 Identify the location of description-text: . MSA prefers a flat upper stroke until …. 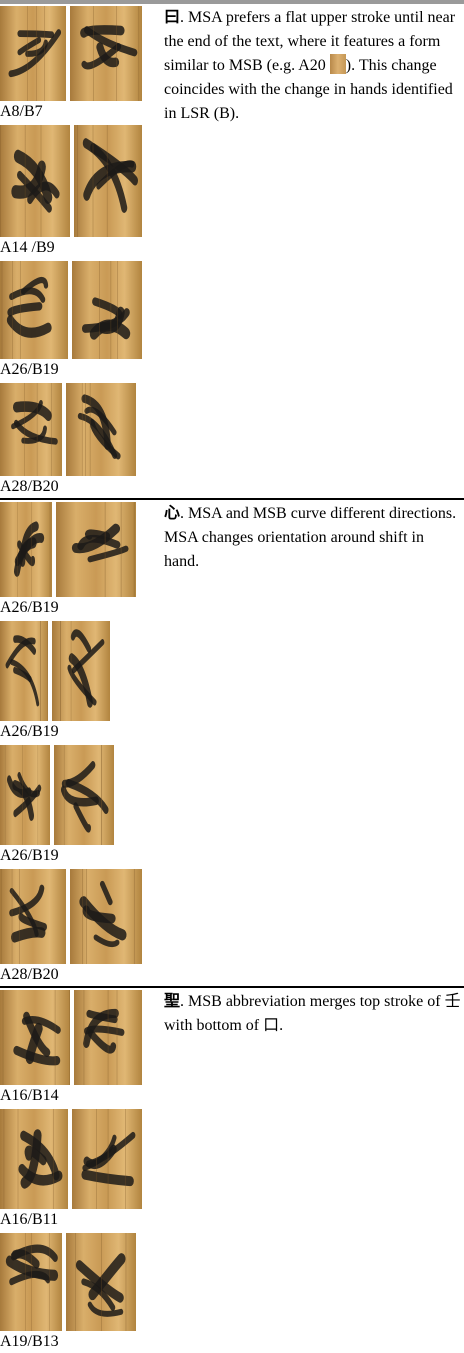
(310, 41).